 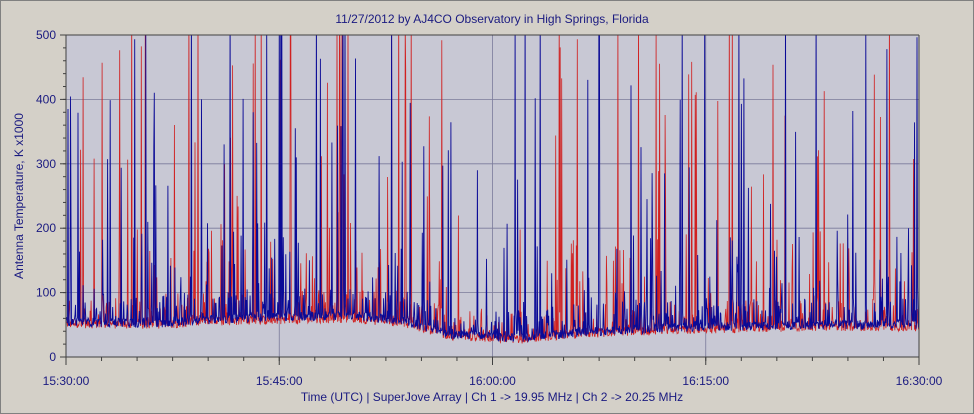 I want to click on x-tick-label: 15:45:00, so click(x=279, y=381).